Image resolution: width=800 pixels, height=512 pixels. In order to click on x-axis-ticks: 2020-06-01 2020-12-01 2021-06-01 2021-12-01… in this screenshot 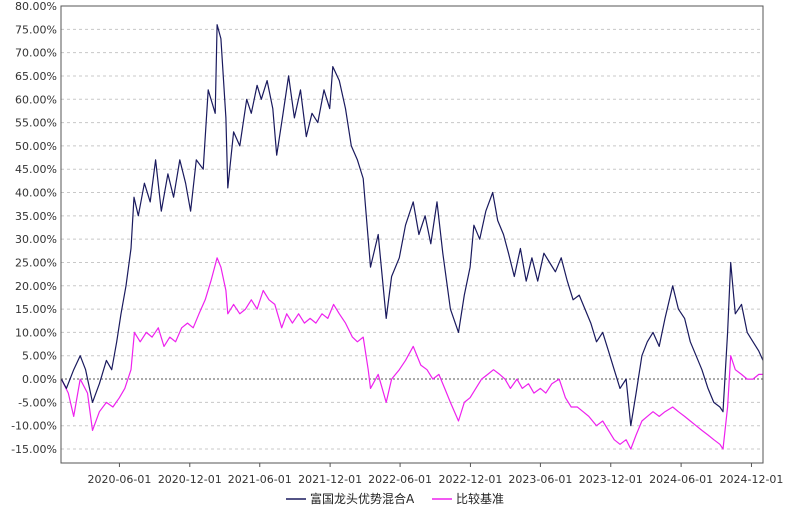, I will do `click(435, 474)`.